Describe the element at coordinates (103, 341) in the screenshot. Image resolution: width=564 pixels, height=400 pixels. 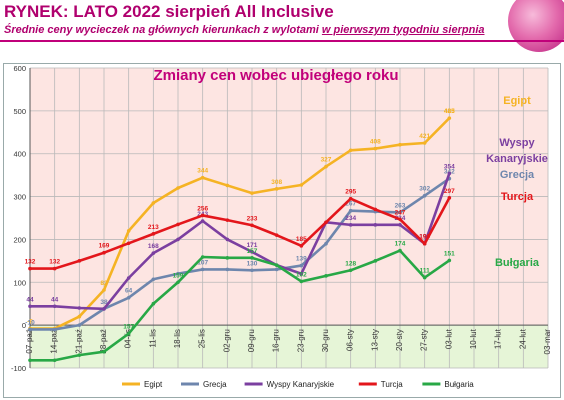
I see `x-tick-label: 28-paź` at that location.